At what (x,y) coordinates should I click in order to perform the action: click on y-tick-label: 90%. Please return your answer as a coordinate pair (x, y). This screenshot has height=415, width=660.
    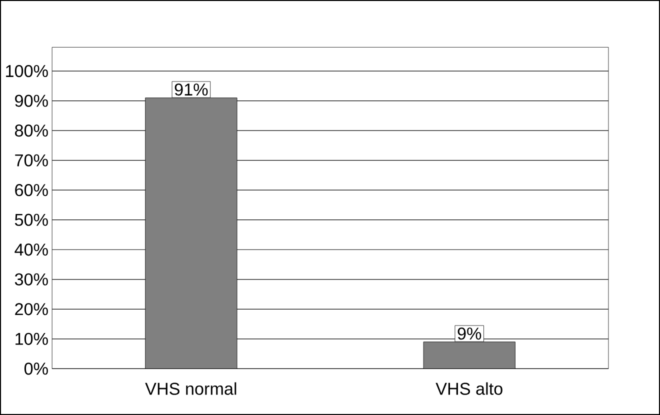
    Looking at the image, I should click on (31, 100).